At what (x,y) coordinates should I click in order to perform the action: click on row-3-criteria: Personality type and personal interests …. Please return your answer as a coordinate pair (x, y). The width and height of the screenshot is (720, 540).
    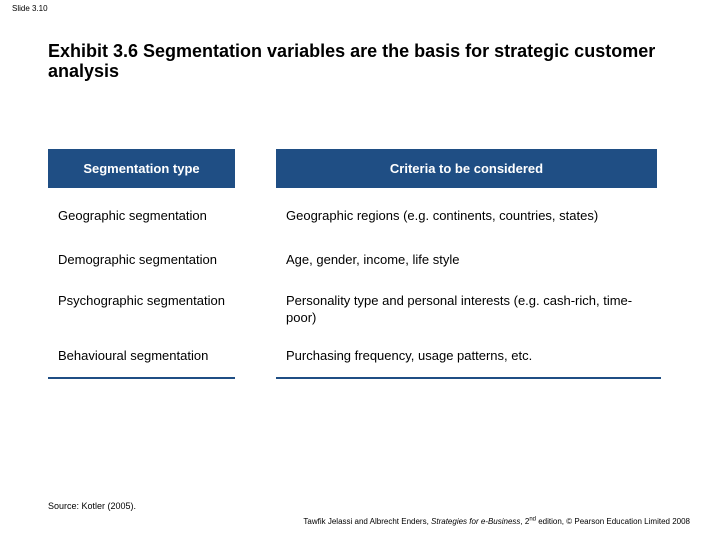
    Looking at the image, I should click on (459, 309).